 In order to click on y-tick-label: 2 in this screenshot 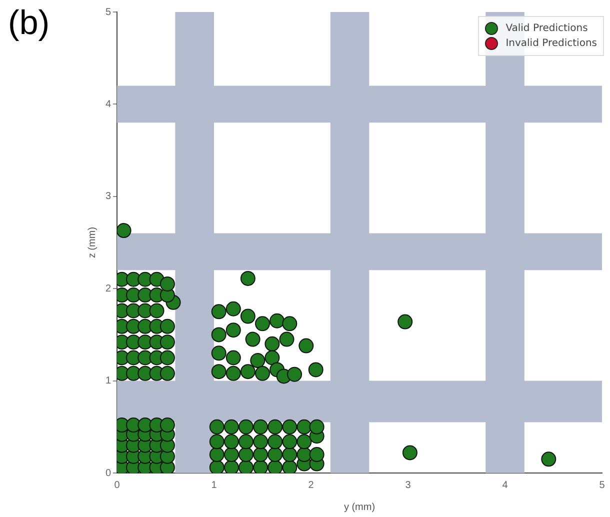, I will do `click(108, 288)`.